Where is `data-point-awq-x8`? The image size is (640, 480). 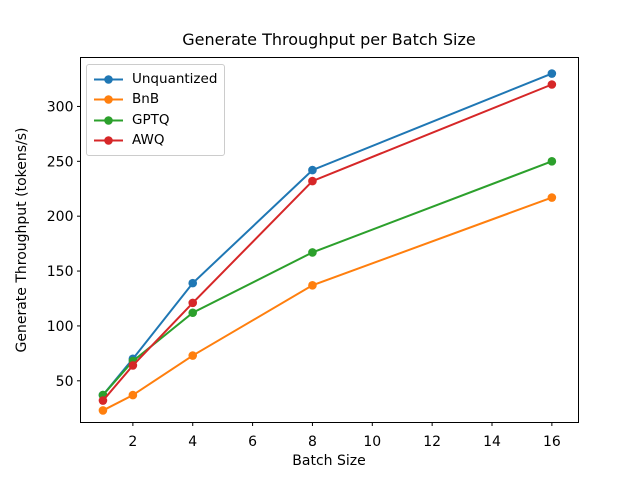 data-point-awq-x8 is located at coordinates (312, 181).